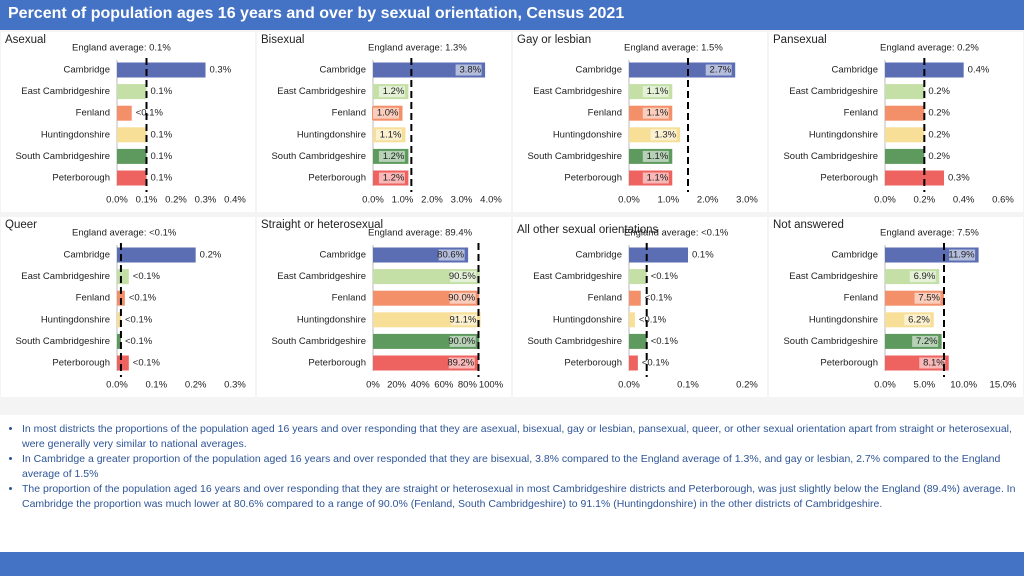 The image size is (1024, 576). What do you see at coordinates (491, 200) in the screenshot?
I see `x-tick-label: 4.0%` at bounding box center [491, 200].